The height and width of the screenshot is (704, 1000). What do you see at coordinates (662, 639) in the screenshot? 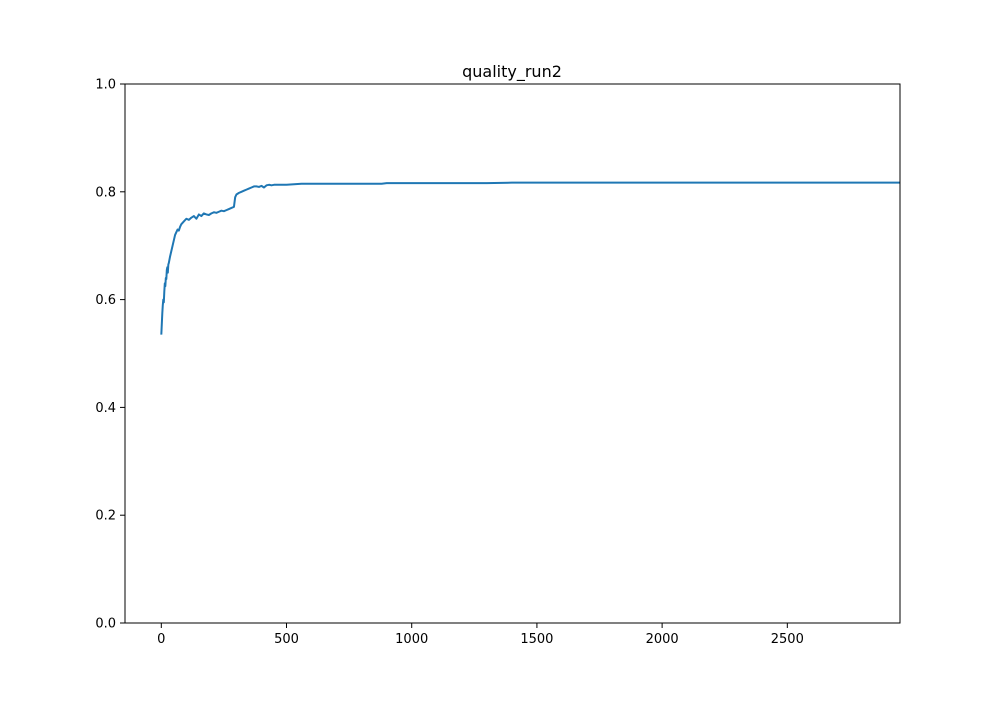
I see `x-tick-label: 2000` at bounding box center [662, 639].